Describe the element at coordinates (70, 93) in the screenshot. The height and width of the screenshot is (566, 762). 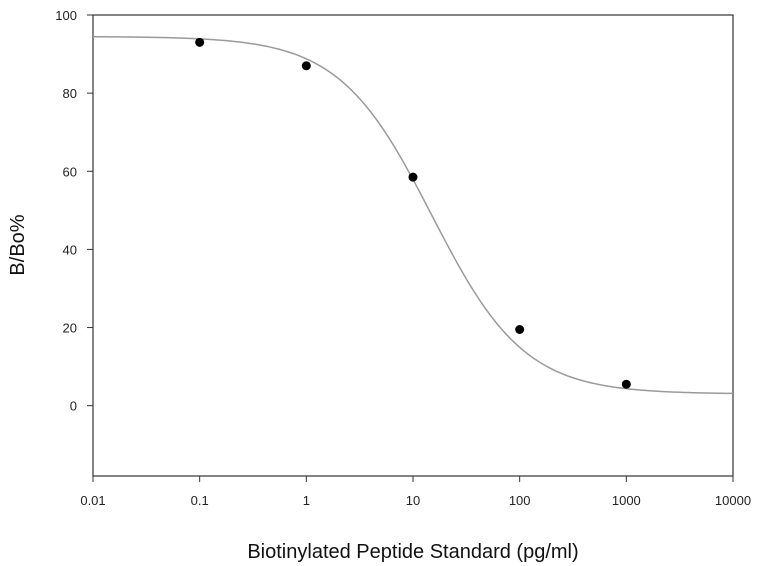
I see `y-tick-label: 80` at that location.